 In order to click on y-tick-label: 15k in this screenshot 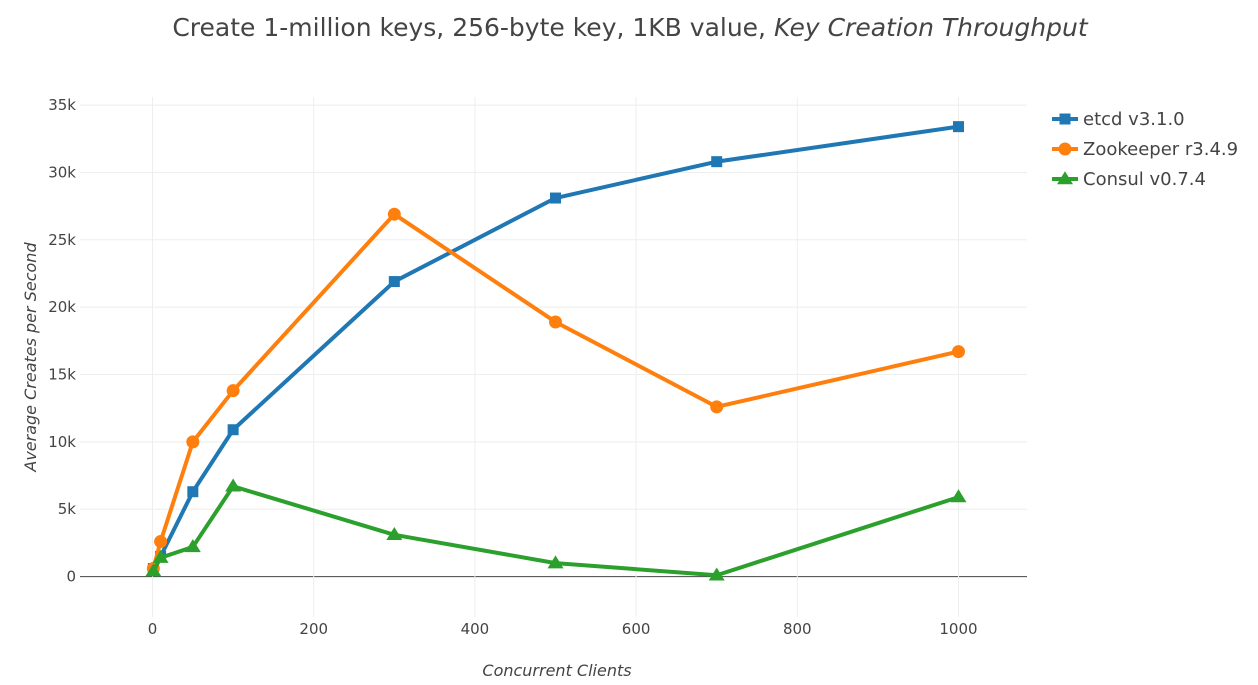, I will do `click(62, 375)`.